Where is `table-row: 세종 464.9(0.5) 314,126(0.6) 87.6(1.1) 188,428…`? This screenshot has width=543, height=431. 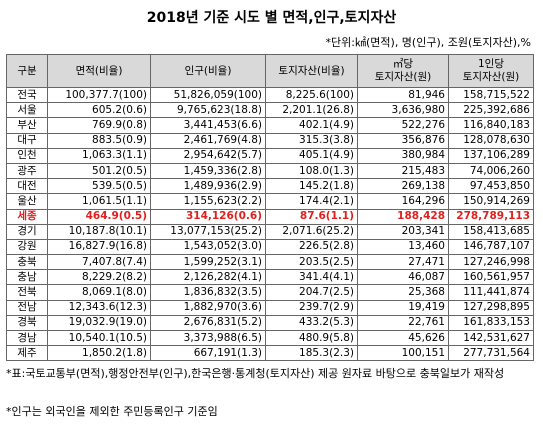 table-row: 세종 464.9(0.5) 314,126(0.6) 87.6(1.1) 188,428… is located at coordinates (270, 216).